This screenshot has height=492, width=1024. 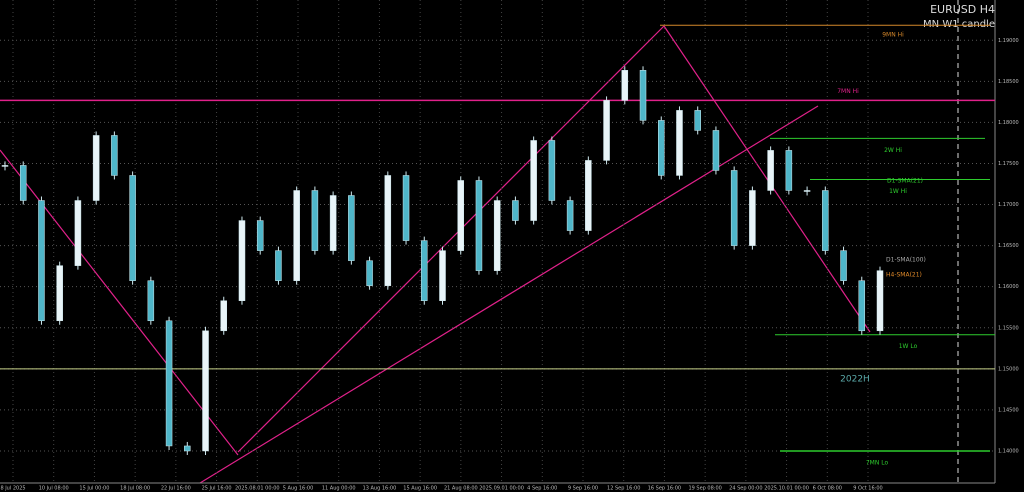 I want to click on level-label: 2022H, so click(x=855, y=379).